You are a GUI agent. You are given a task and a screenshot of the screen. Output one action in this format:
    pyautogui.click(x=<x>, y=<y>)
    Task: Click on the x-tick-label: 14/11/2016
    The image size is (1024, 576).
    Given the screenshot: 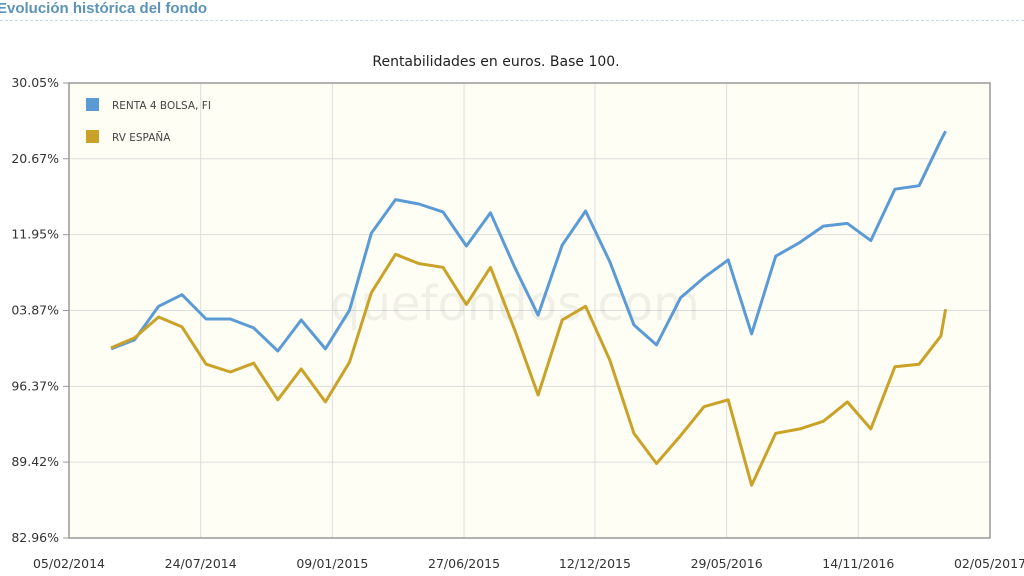 What is the action you would take?
    pyautogui.click(x=858, y=563)
    